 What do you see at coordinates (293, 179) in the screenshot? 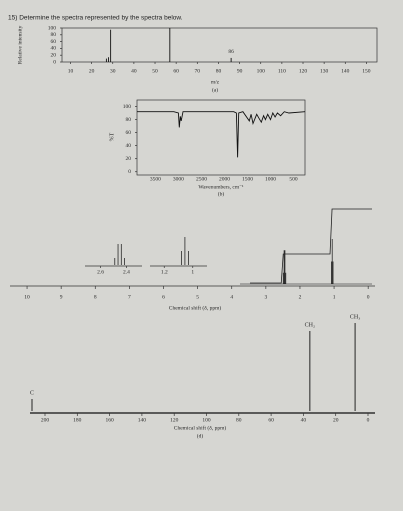
I see `x-tick-label: 500` at bounding box center [293, 179].